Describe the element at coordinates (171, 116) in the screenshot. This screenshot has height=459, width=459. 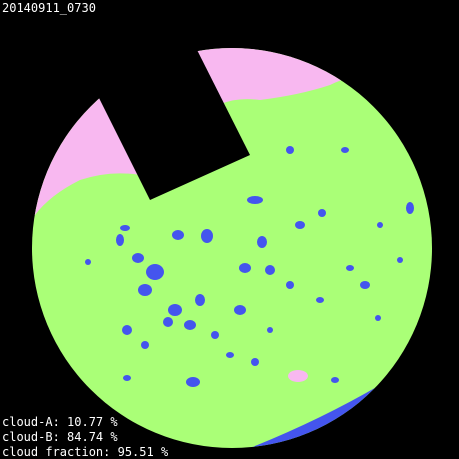
I see `mask-cutout` at that location.